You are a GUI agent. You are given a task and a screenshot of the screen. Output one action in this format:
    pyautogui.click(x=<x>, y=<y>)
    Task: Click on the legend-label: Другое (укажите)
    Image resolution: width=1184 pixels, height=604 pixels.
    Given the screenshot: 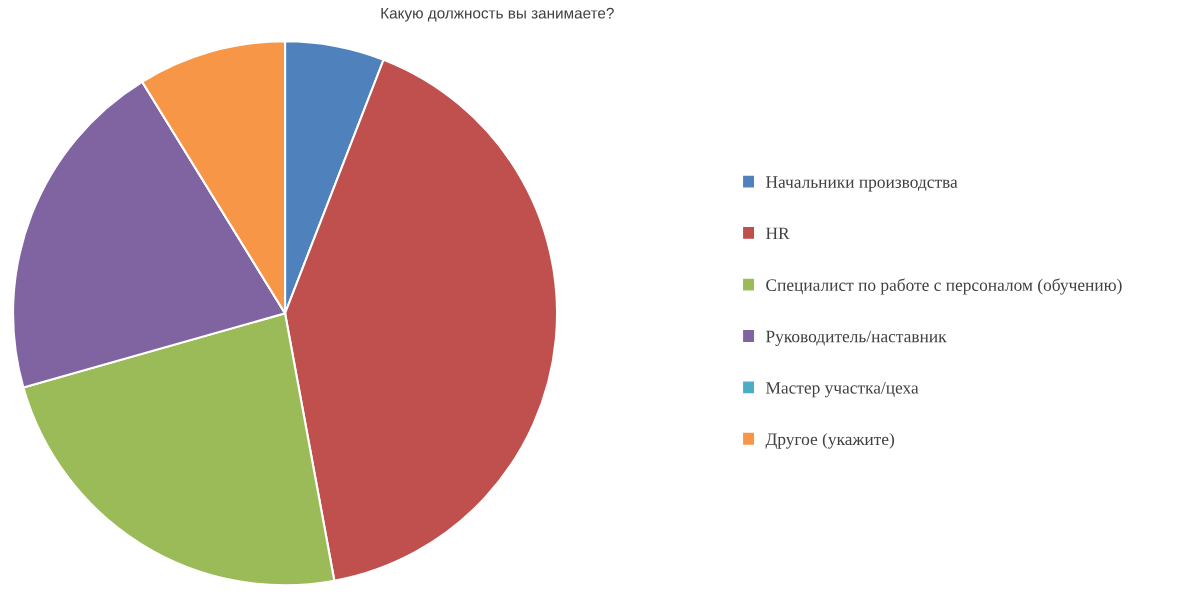 What is the action you would take?
    pyautogui.click(x=830, y=440)
    